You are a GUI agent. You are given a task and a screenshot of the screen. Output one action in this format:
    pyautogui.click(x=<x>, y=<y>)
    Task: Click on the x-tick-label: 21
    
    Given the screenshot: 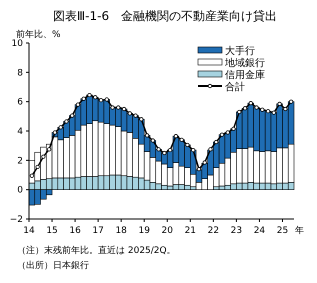 What is the action you would take?
    pyautogui.click(x=190, y=231)
    